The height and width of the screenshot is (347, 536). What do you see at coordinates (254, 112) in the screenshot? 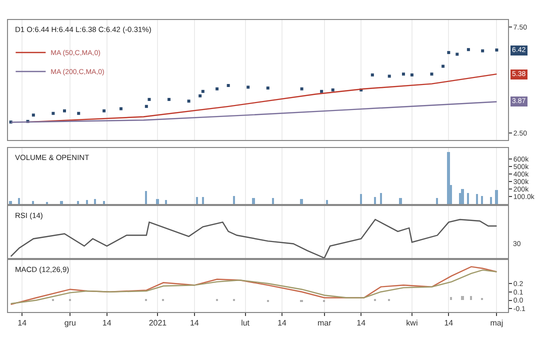
I see `line-series` at bounding box center [254, 112].